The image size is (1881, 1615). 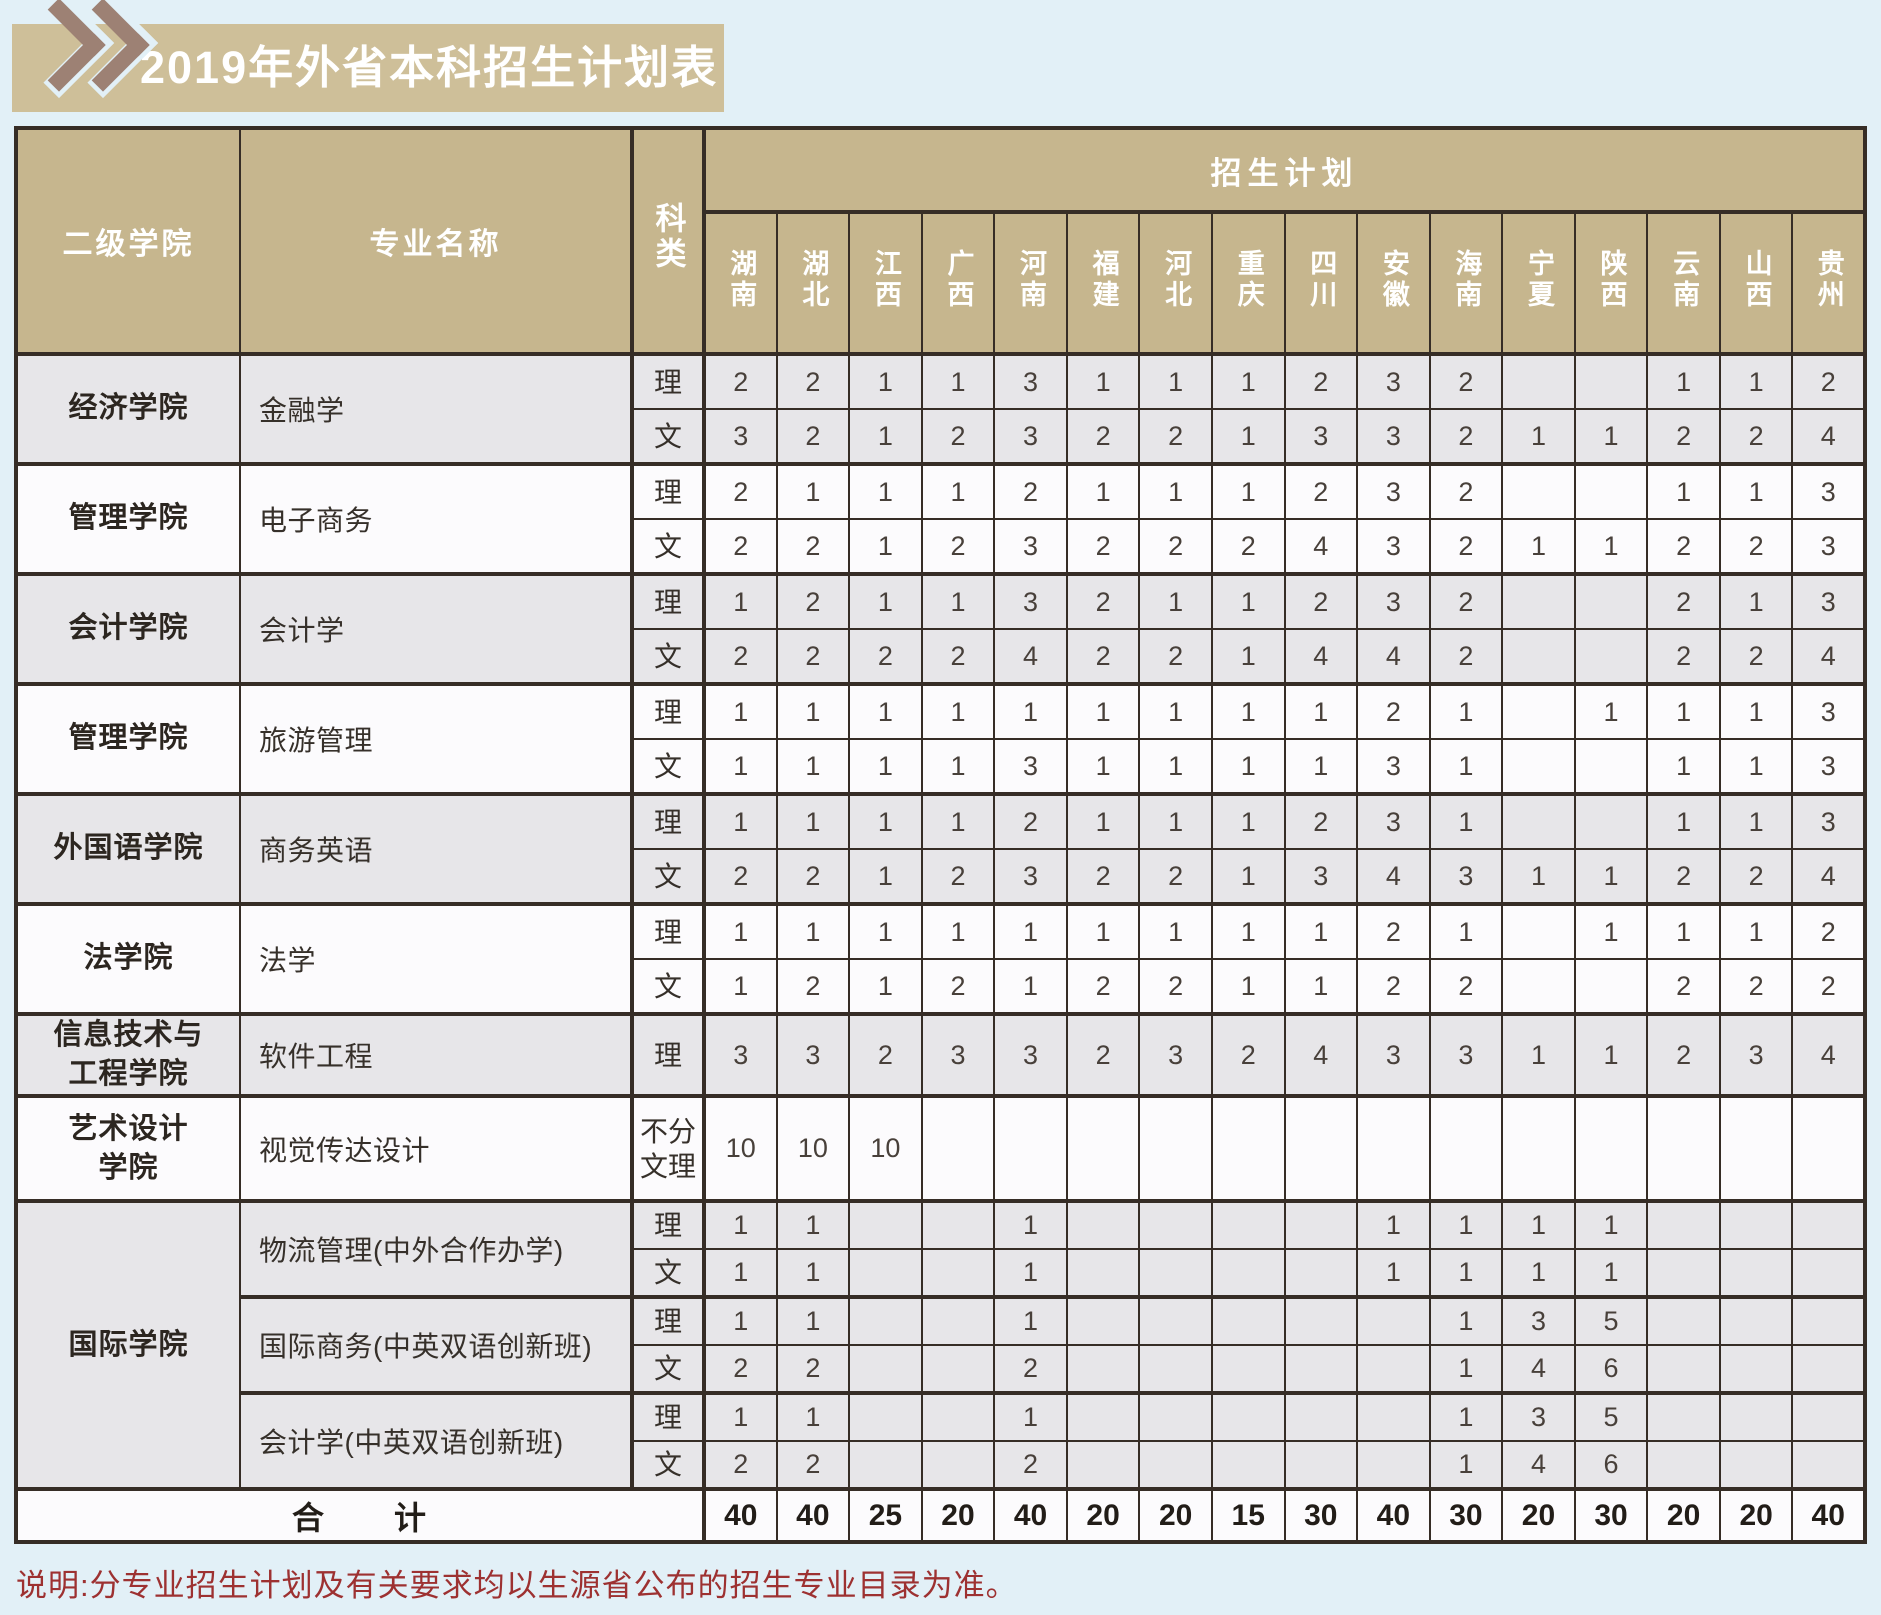 What do you see at coordinates (1611, 1465) in the screenshot?
I see `plan-cell: 6` at bounding box center [1611, 1465].